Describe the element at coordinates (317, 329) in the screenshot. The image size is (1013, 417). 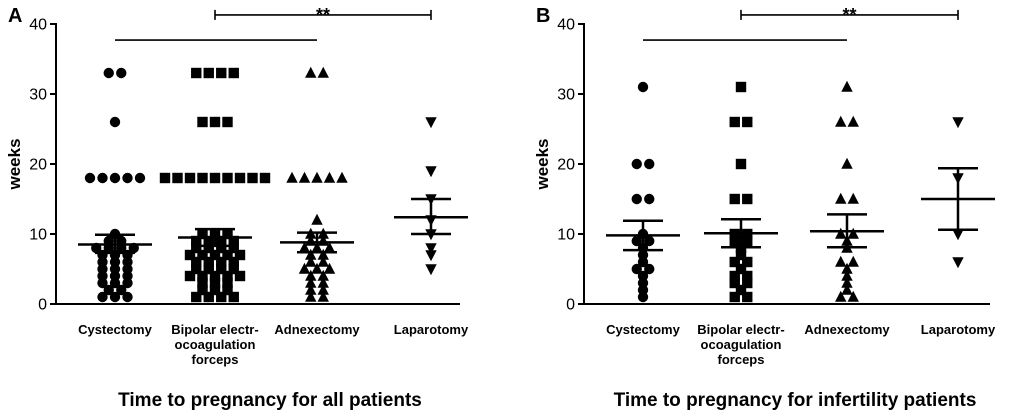
I see `x-category-label: Adnexectomy` at that location.